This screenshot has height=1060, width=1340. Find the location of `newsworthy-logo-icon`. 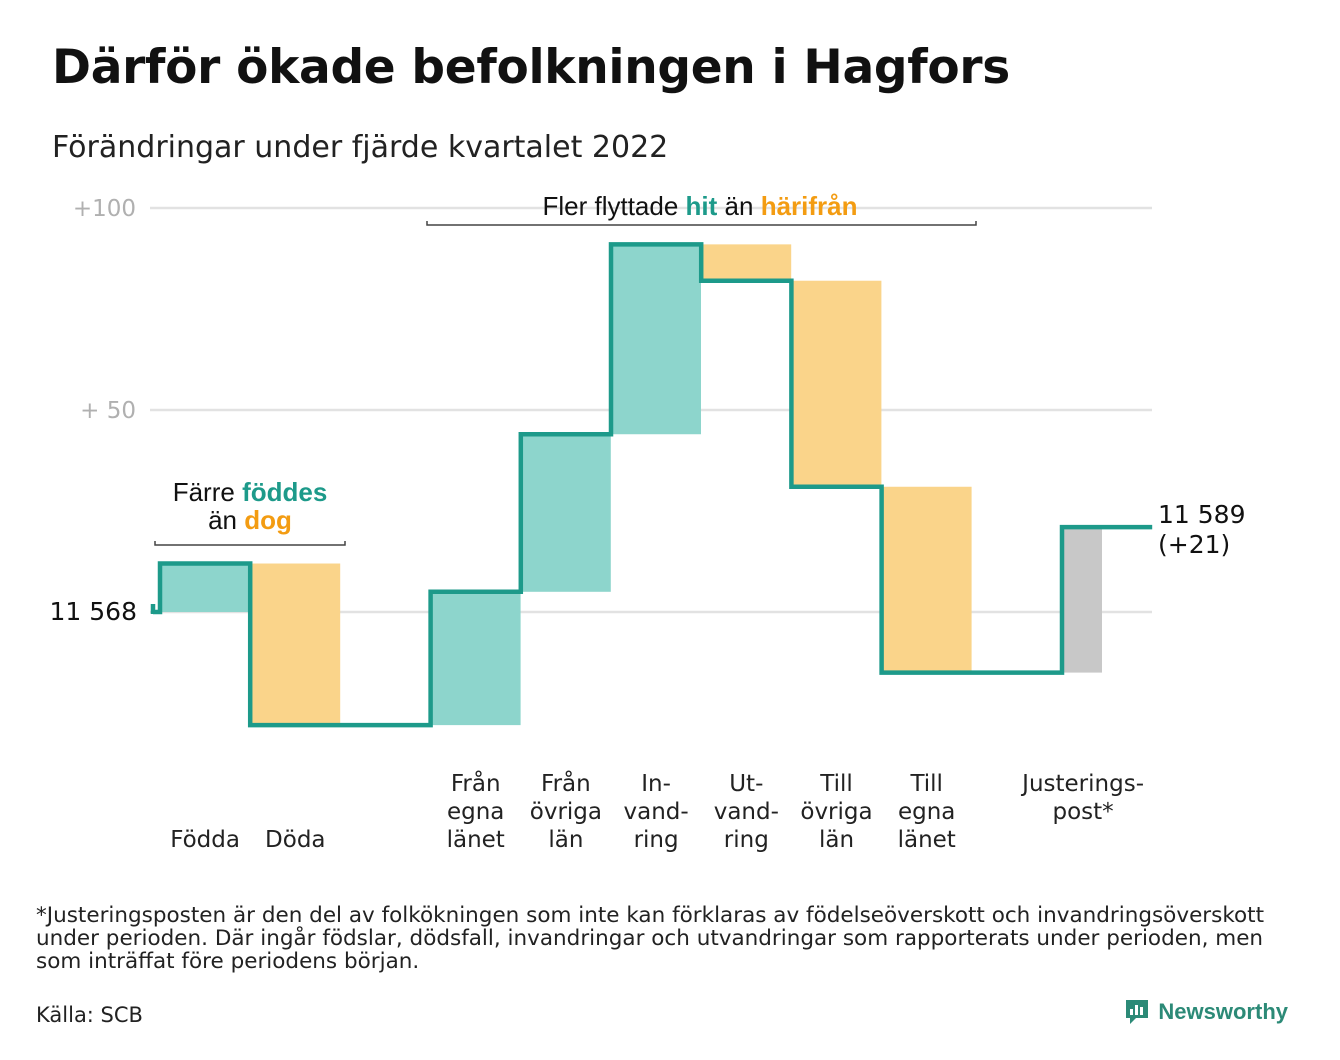

newsworthy-logo-icon is located at coordinates (1137, 1012).